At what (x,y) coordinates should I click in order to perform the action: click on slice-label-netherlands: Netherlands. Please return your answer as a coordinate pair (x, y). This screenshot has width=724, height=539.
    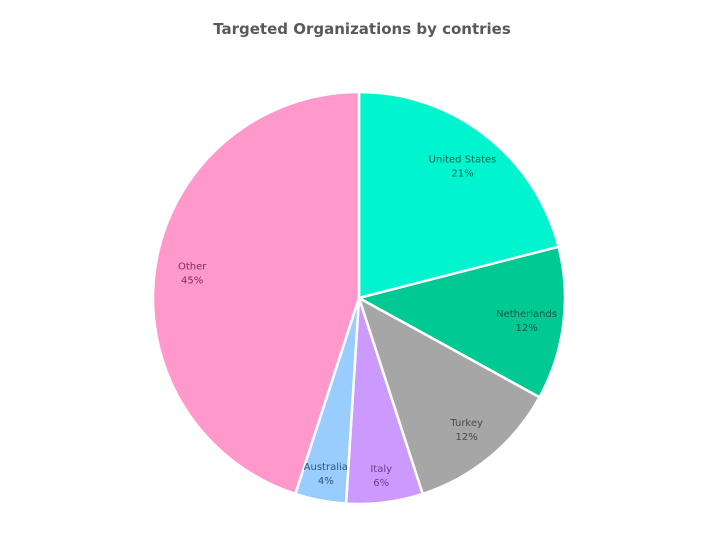
    Looking at the image, I should click on (526, 314).